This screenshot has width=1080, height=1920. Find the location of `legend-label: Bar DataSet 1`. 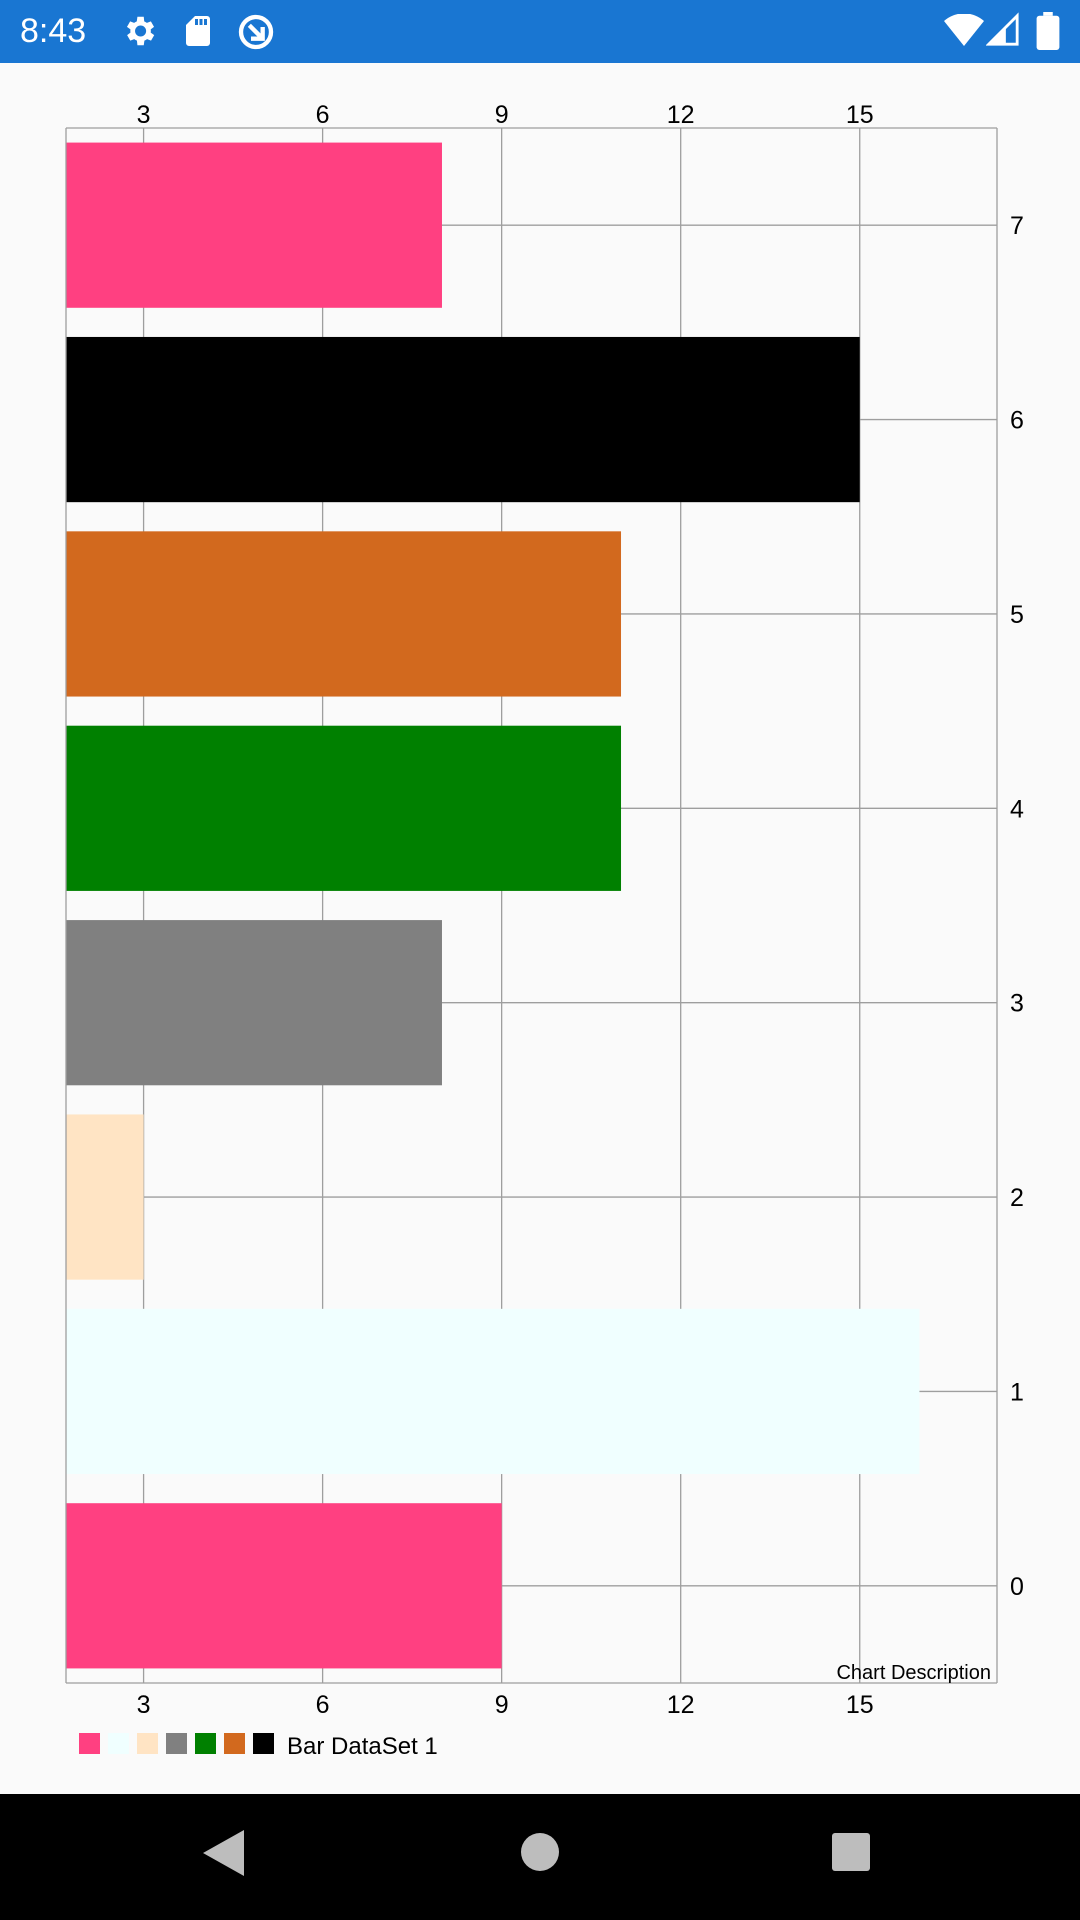

legend-label: Bar DataSet 1 is located at coordinates (362, 1746).